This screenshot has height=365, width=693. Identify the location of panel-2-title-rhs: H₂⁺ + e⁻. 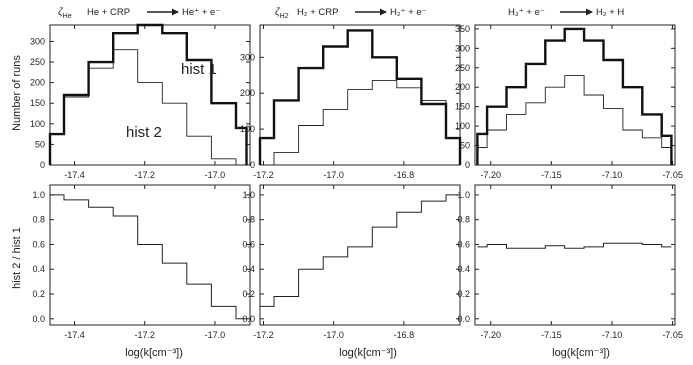
(408, 12).